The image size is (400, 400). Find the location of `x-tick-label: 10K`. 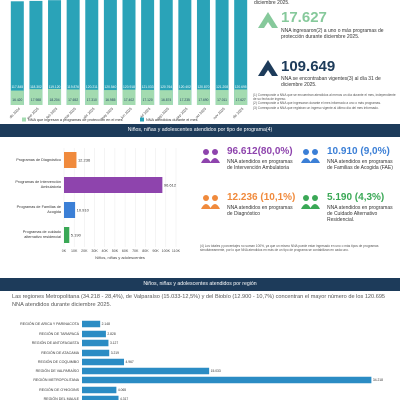

x-tick-label: 10K is located at coordinates (74, 251).